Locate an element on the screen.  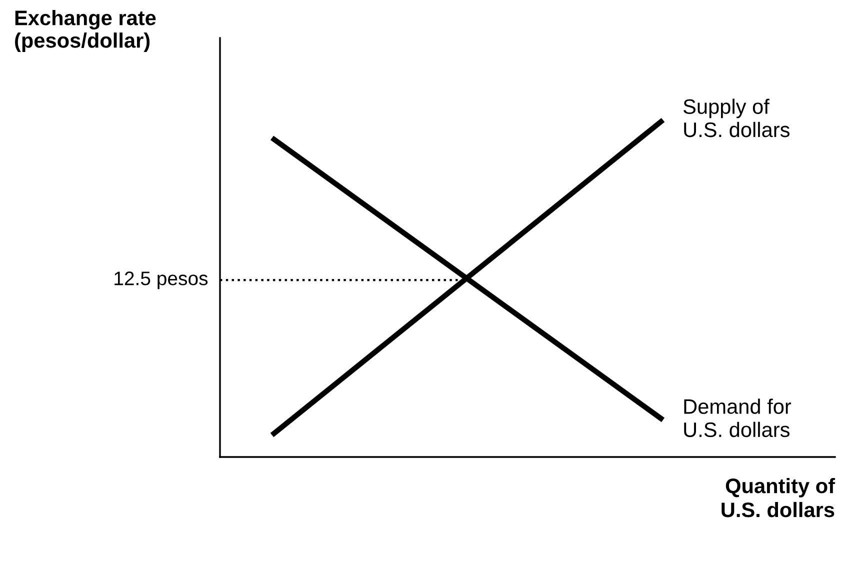
series-label: Supply of U.S. dollars is located at coordinates (736, 118).